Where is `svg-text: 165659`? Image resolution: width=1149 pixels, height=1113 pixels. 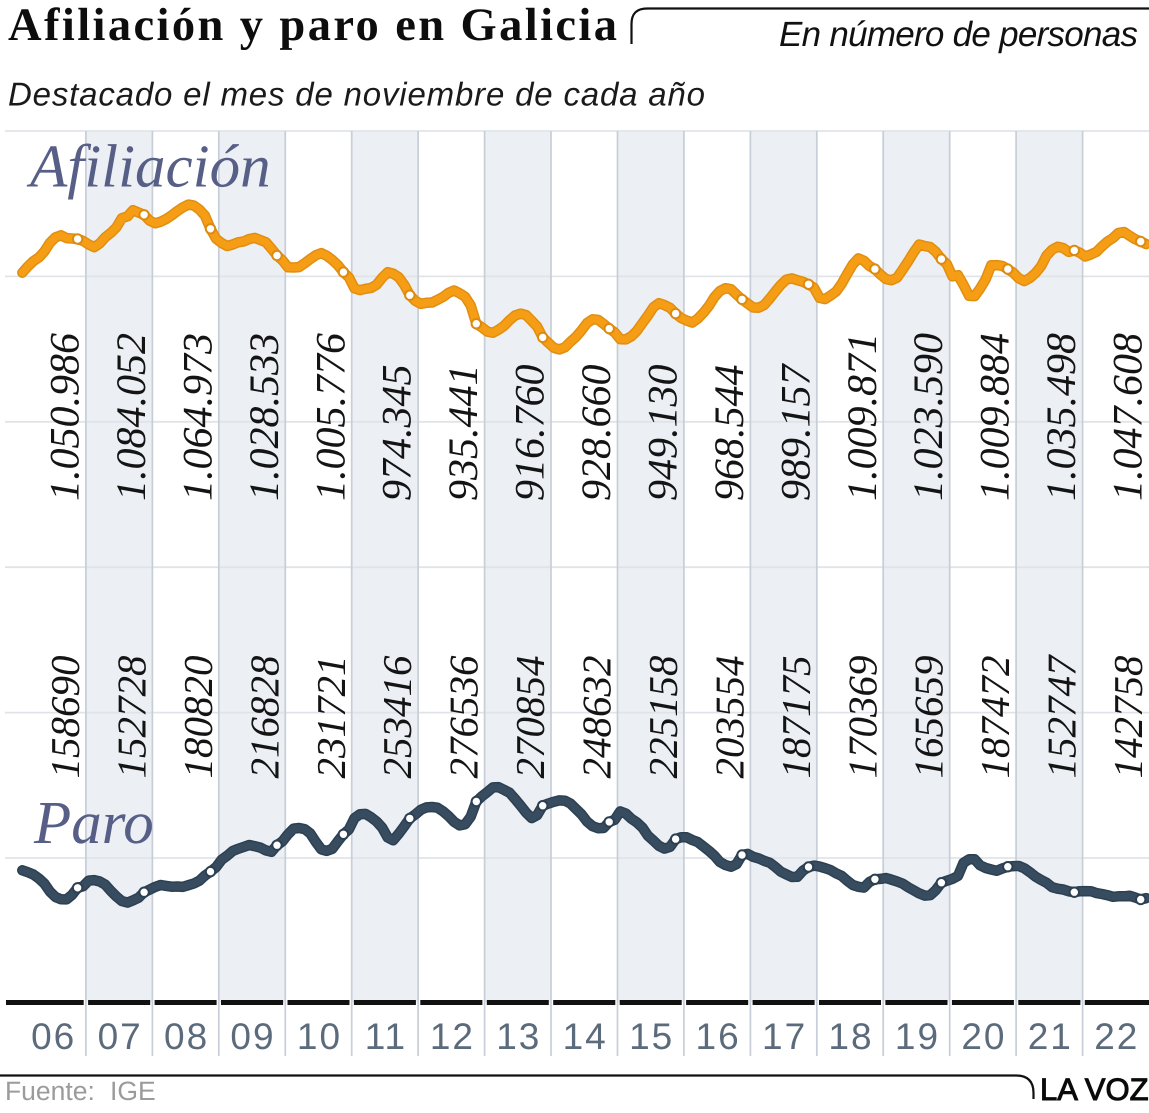 svg-text: 165659 is located at coordinates (929, 717).